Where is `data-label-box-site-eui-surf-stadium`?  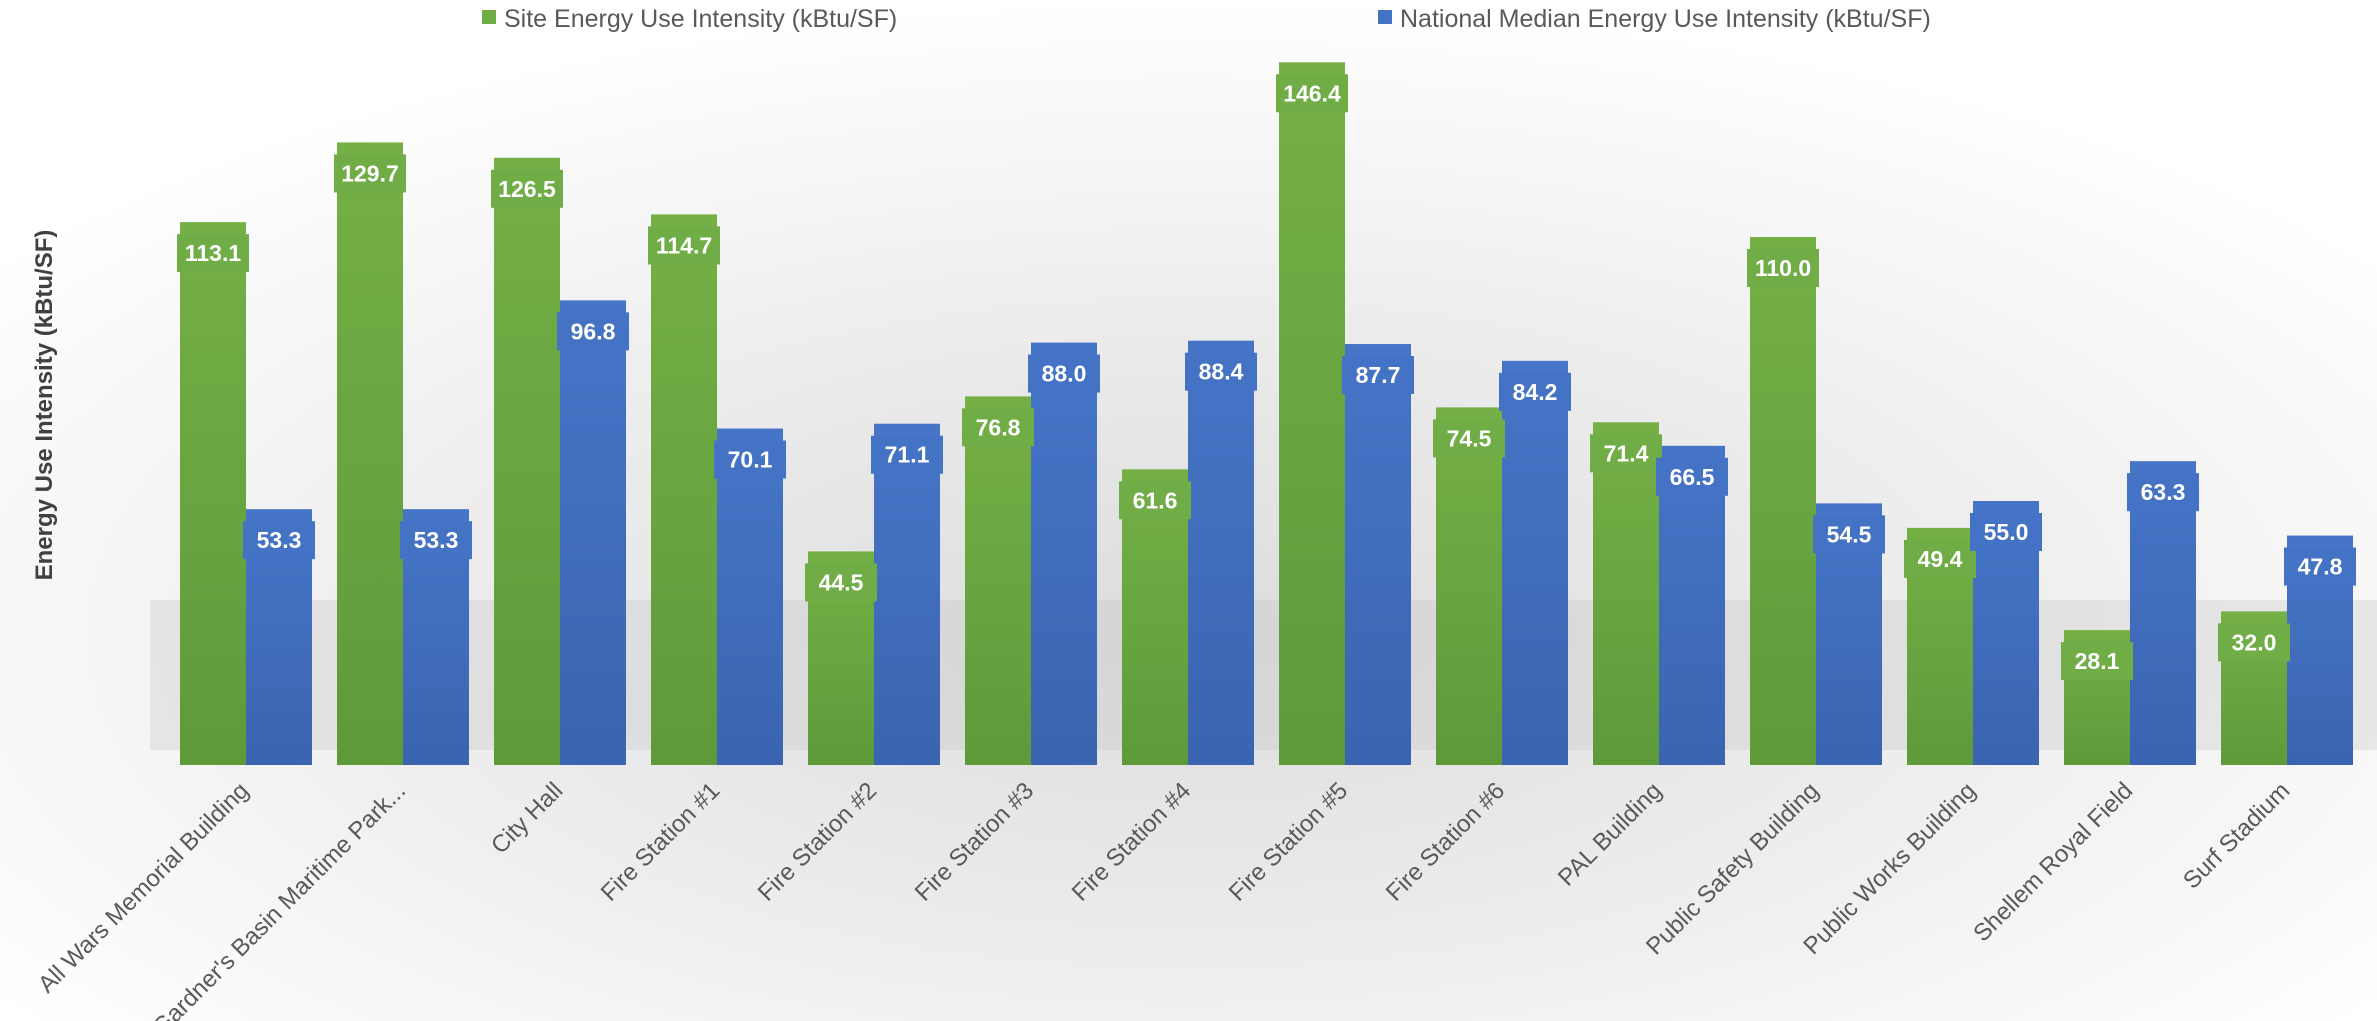
data-label-box-site-eui-surf-stadium is located at coordinates (2254, 642).